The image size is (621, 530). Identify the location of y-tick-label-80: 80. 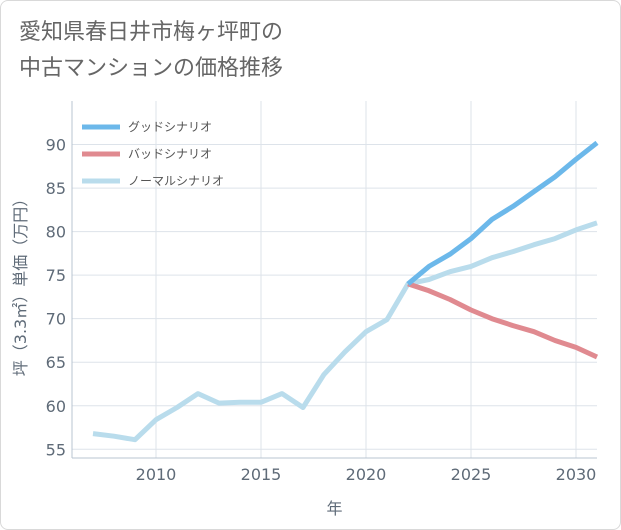
(56, 232).